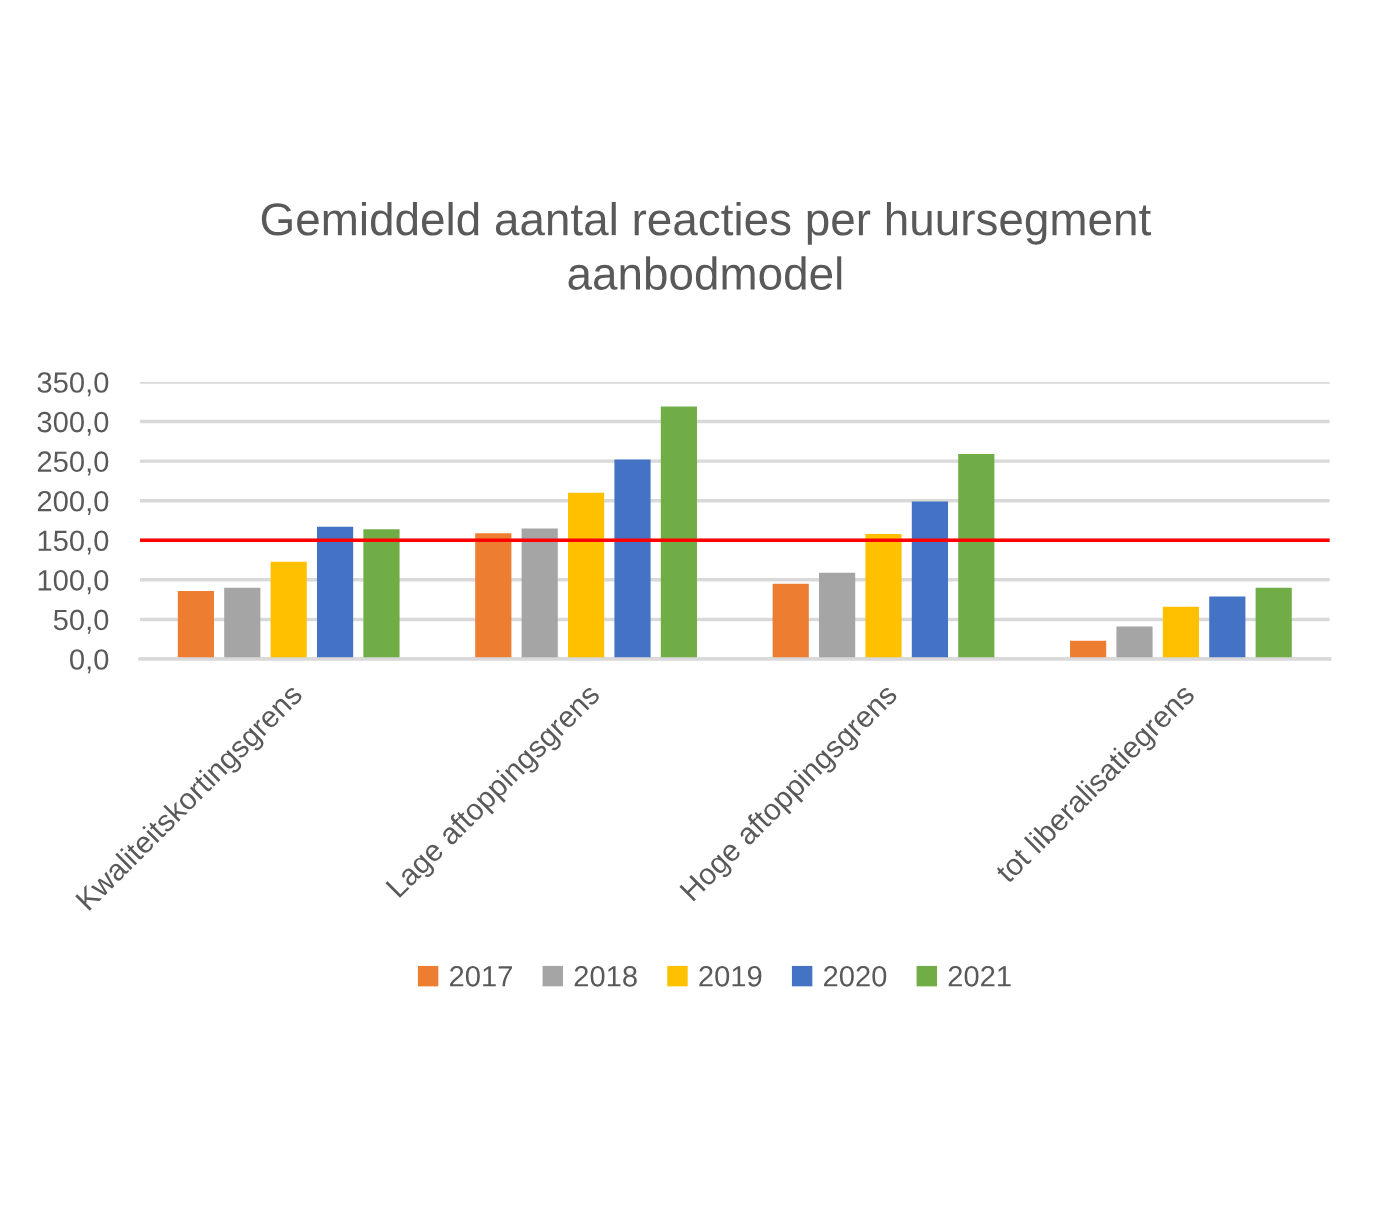 The width and height of the screenshot is (1375, 1210). Describe the element at coordinates (73, 502) in the screenshot. I see `y-tick-label: 200,0` at that location.